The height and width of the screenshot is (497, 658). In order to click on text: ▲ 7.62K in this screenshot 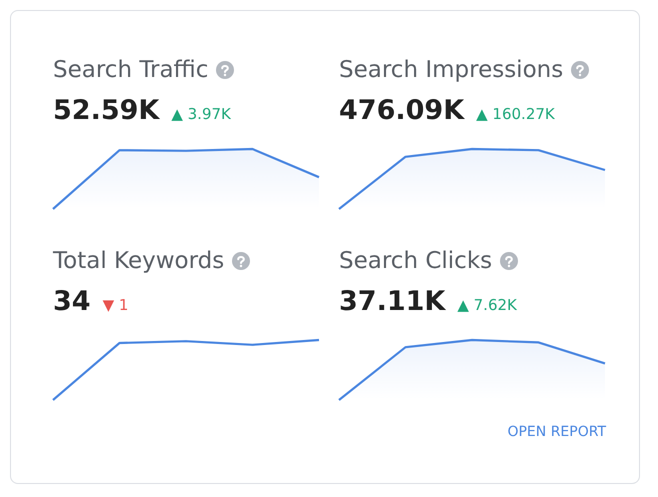, I will do `click(487, 305)`.